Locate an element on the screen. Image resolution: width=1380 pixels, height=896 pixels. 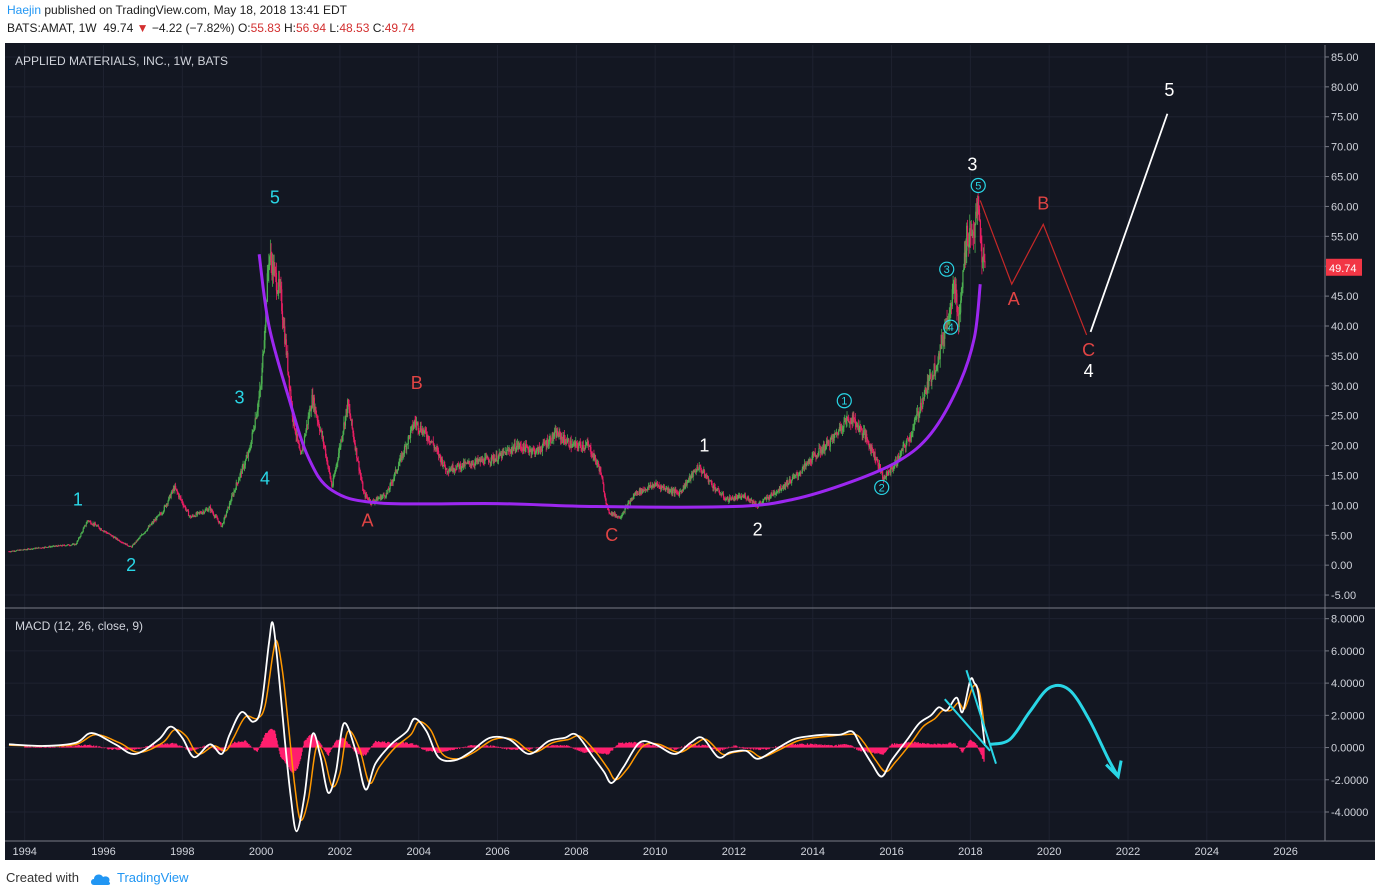
macd-forecast-curve is located at coordinates (1054, 730).